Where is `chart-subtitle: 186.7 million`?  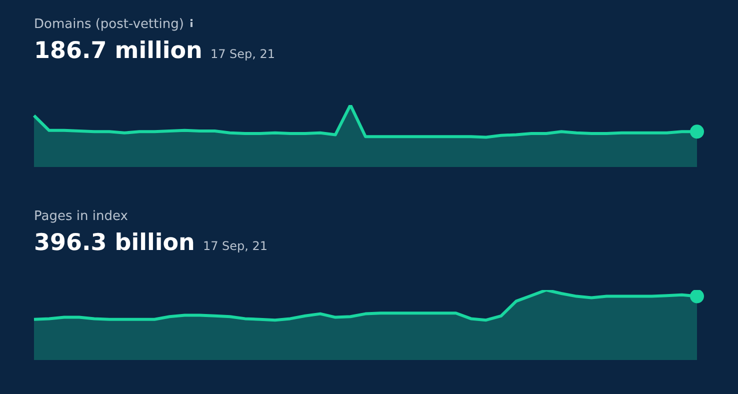 chart-subtitle: 186.7 million is located at coordinates (118, 51).